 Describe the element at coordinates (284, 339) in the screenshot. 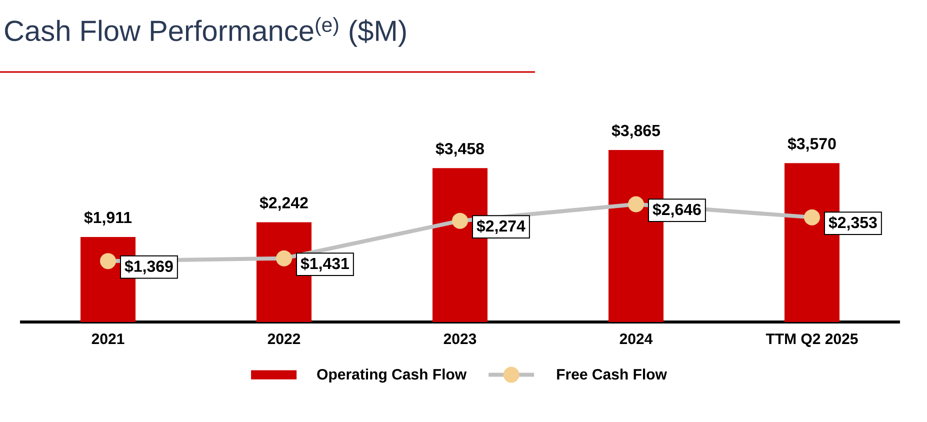

I see `x-tick-label: 2022` at that location.